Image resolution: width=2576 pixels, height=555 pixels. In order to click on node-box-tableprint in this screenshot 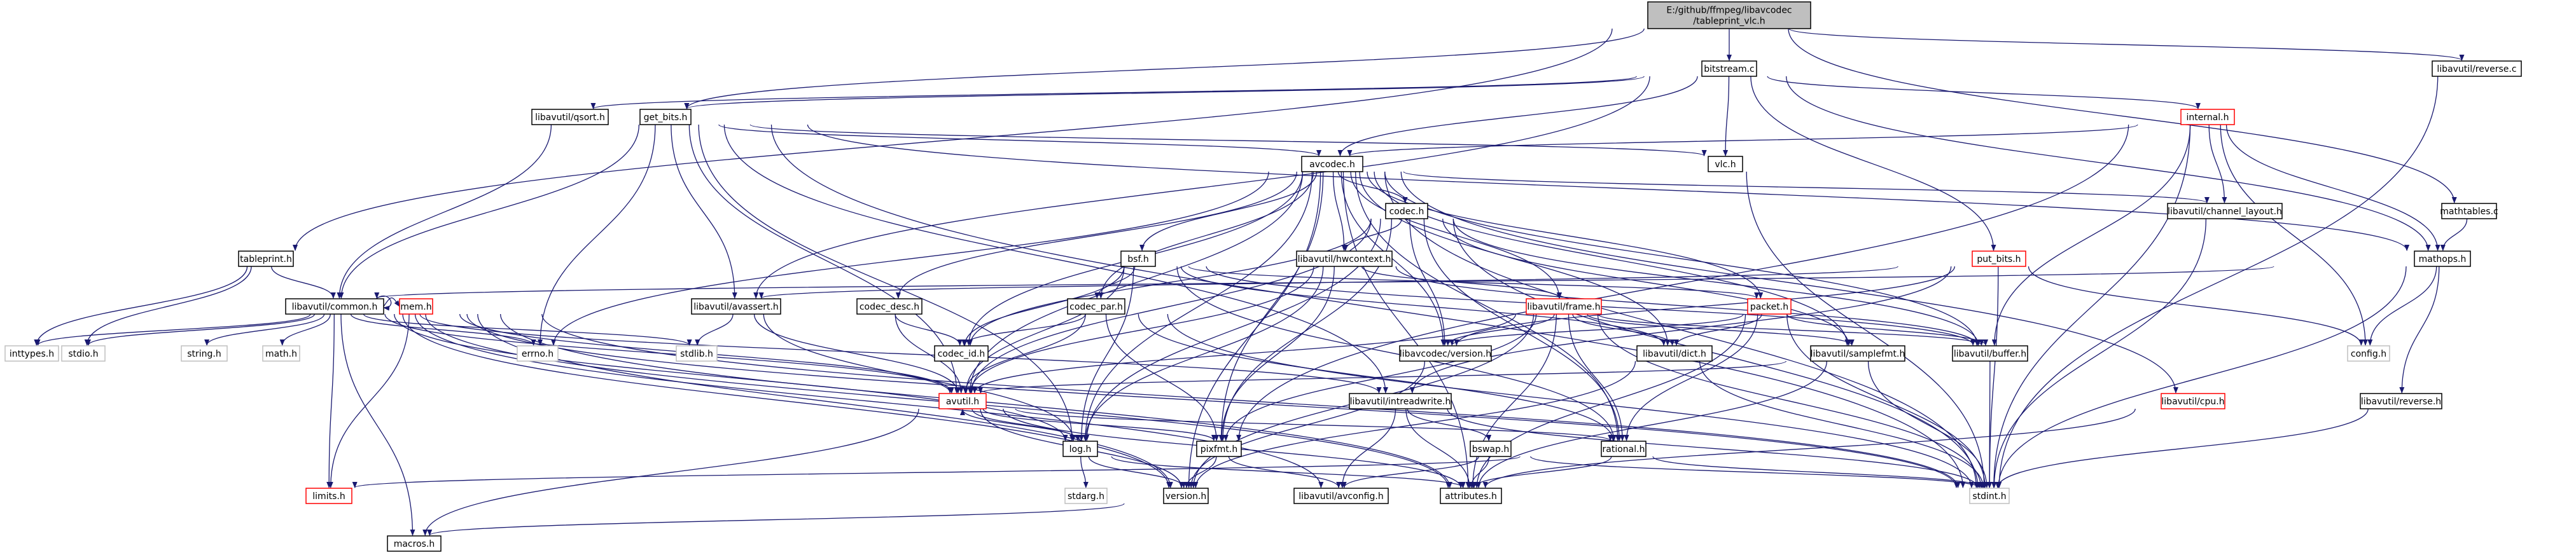, I will do `click(266, 258)`.